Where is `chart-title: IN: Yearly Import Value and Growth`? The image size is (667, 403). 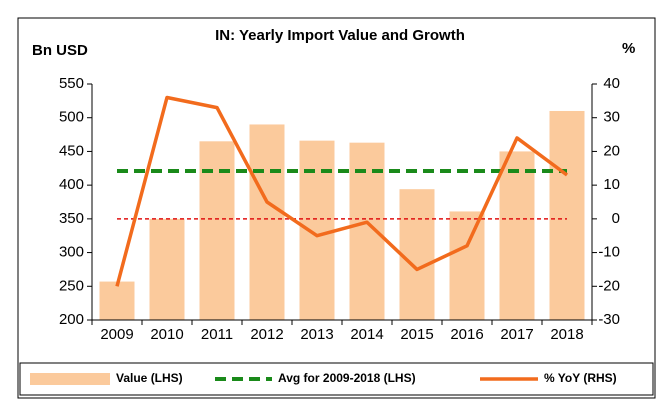
chart-title: IN: Yearly Import Value and Growth is located at coordinates (340, 35).